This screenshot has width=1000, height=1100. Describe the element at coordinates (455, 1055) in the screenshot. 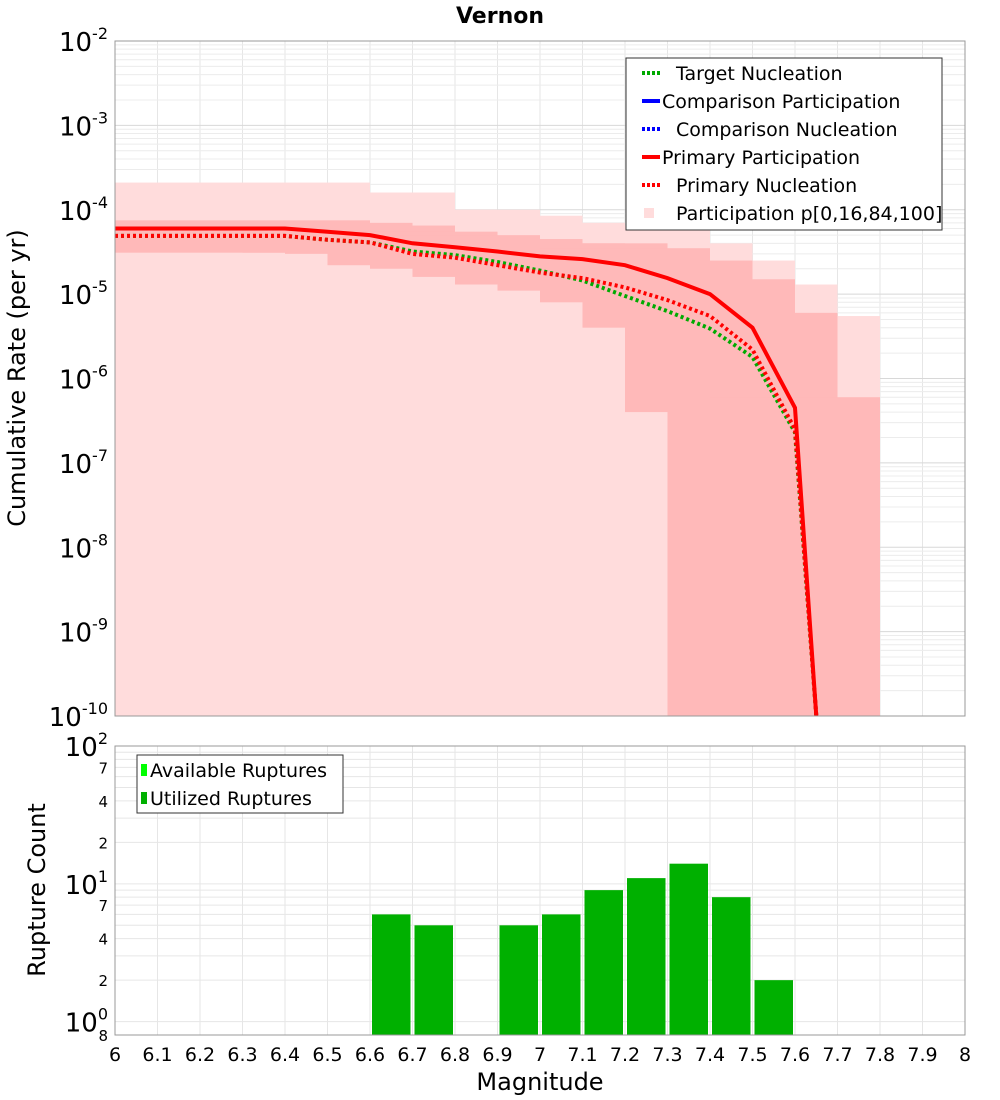

I see `x-tick-label: 6.8` at that location.